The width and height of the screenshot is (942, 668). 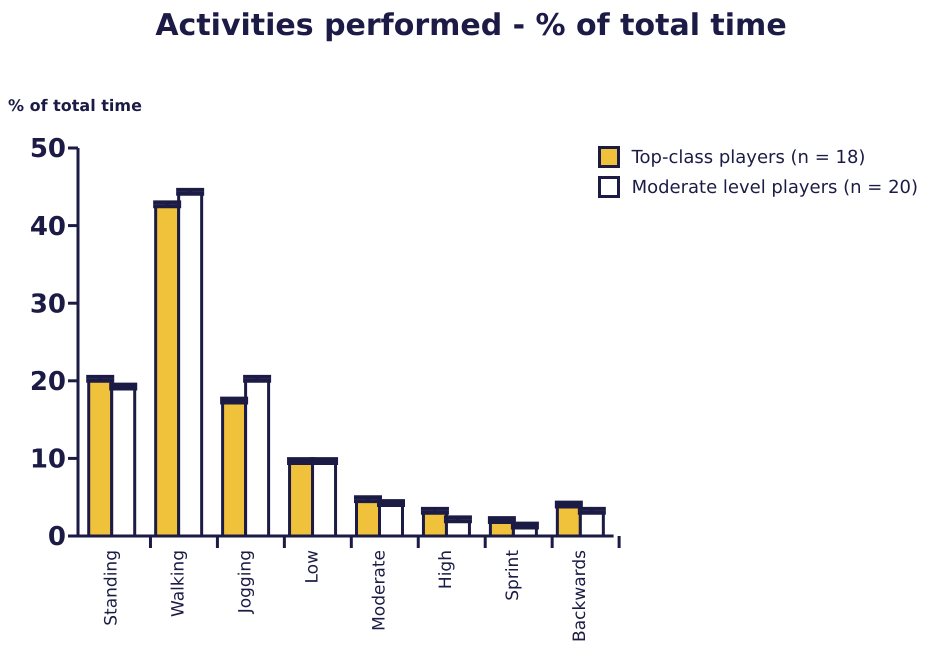 What do you see at coordinates (178, 583) in the screenshot?
I see `x-tick-label: Walking` at bounding box center [178, 583].